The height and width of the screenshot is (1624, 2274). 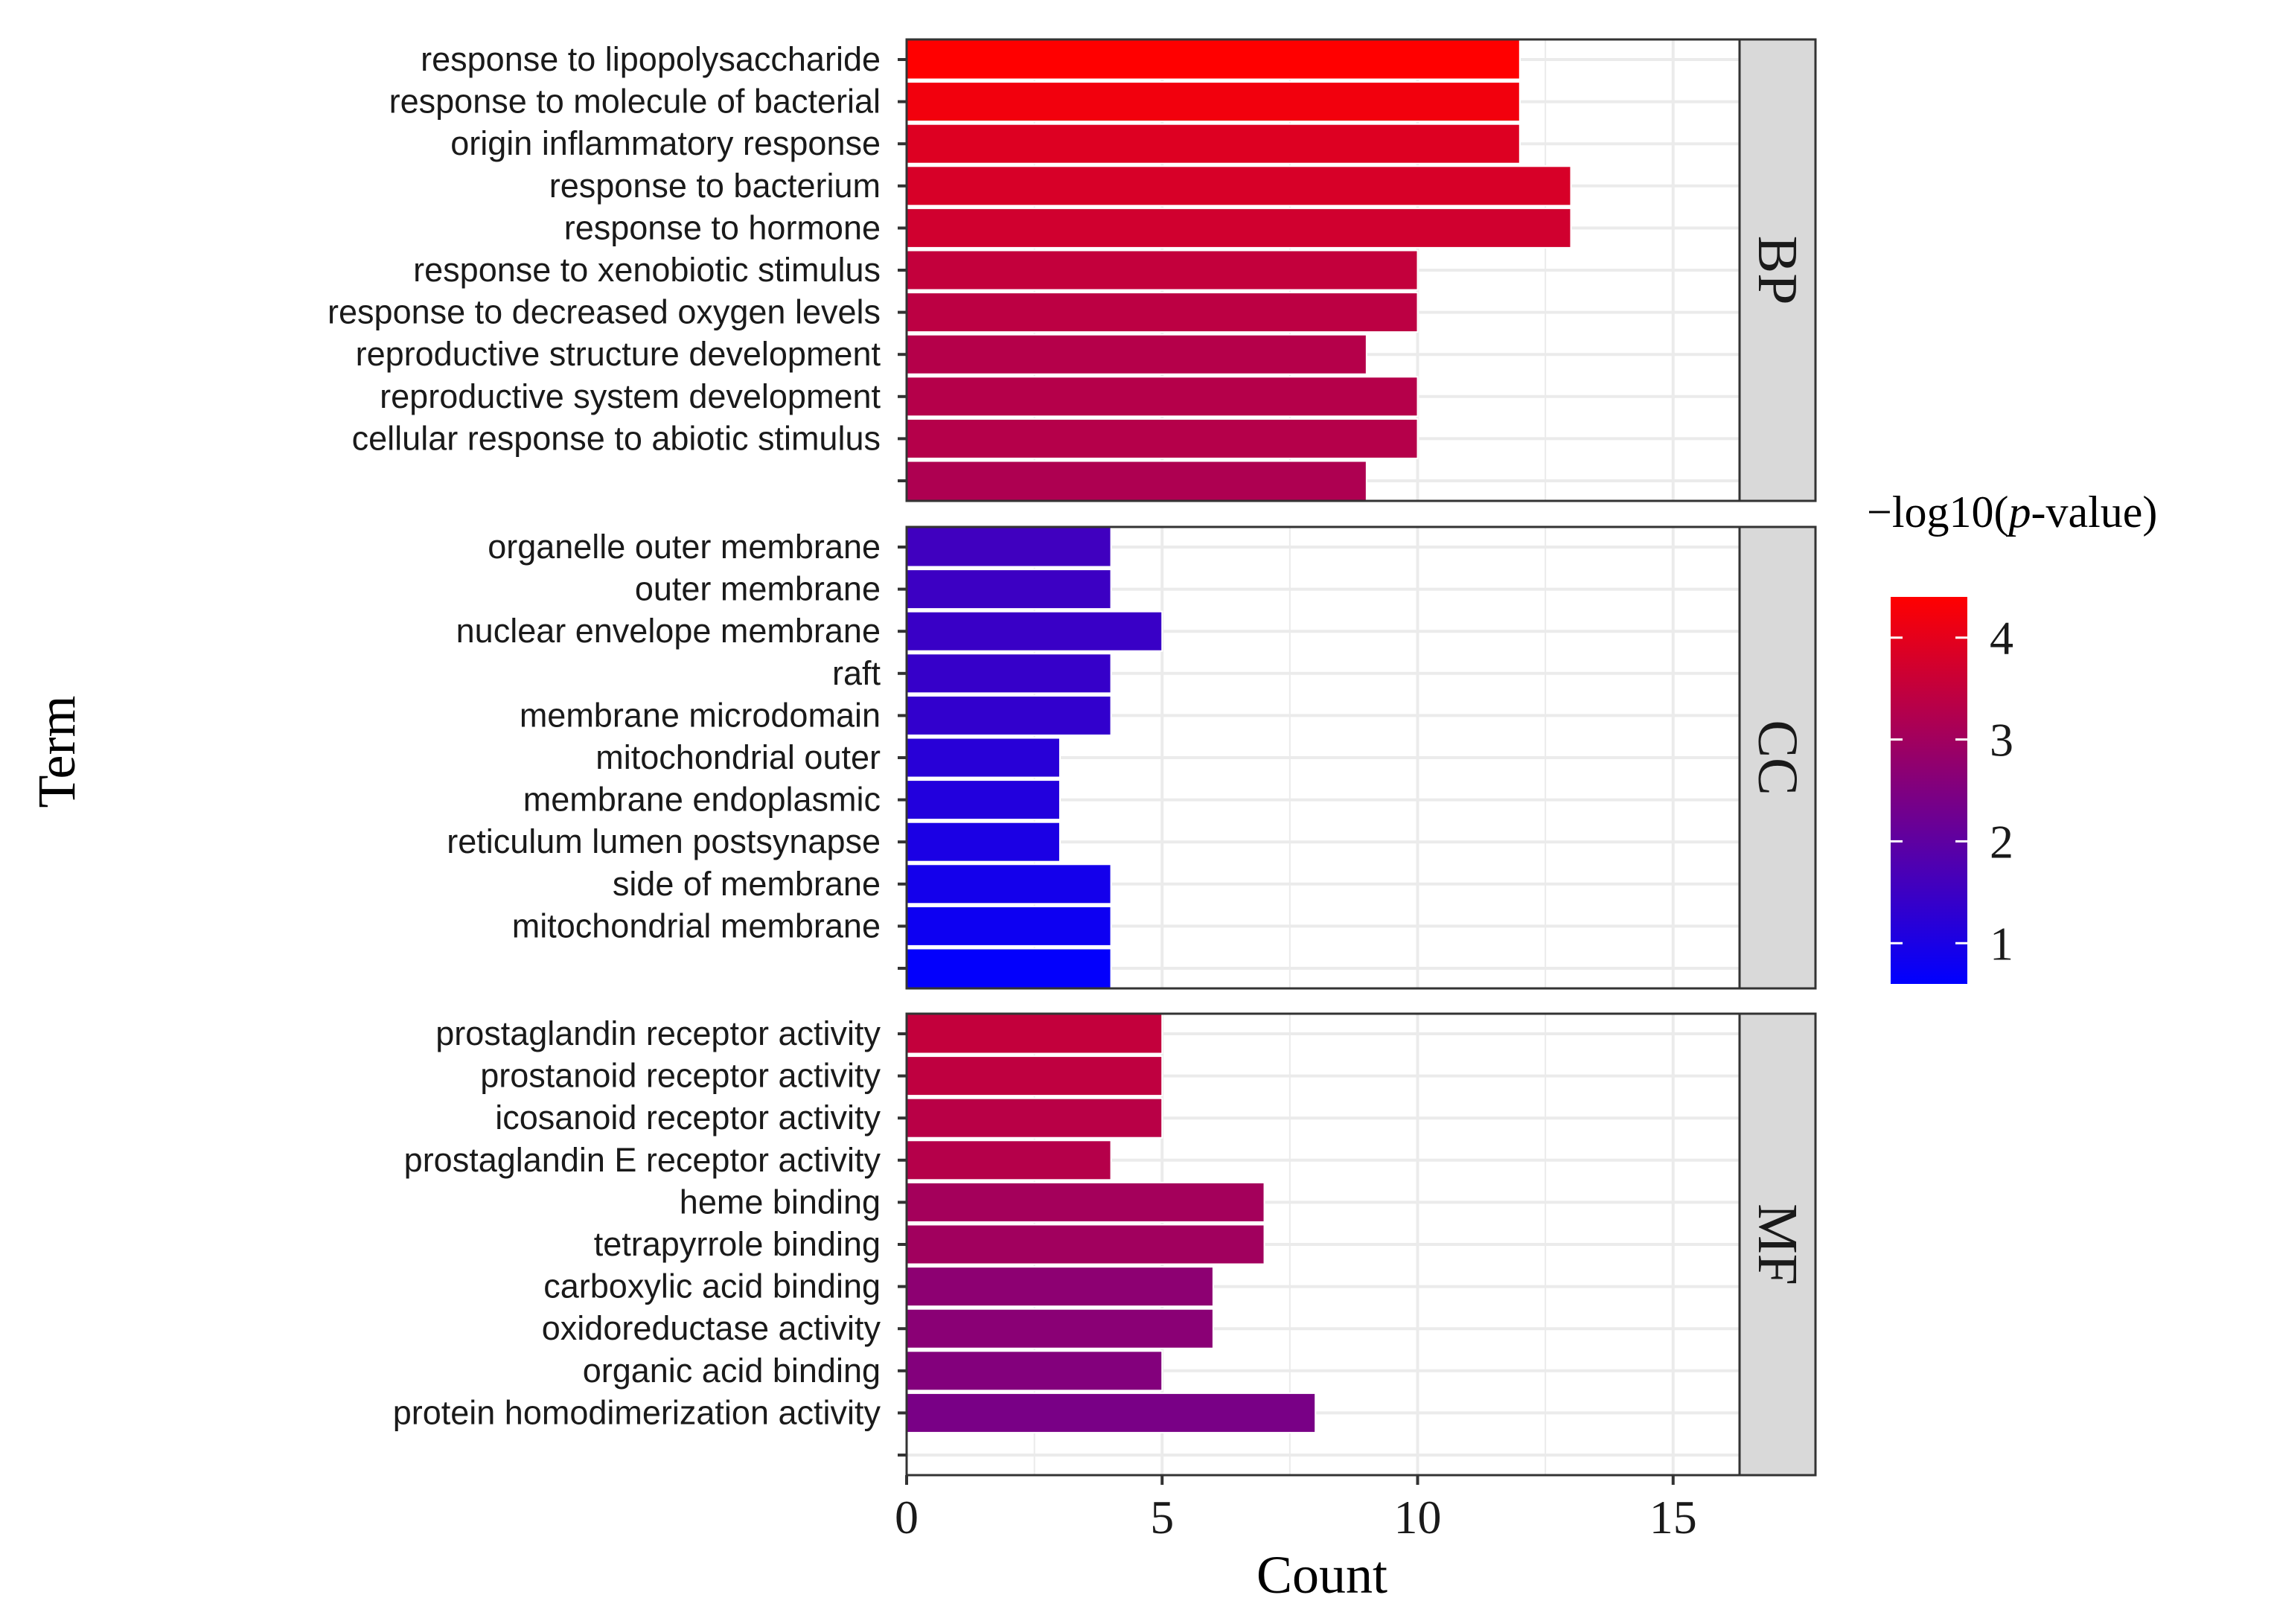 I want to click on legend-tick-label: 3, so click(x=2001, y=740).